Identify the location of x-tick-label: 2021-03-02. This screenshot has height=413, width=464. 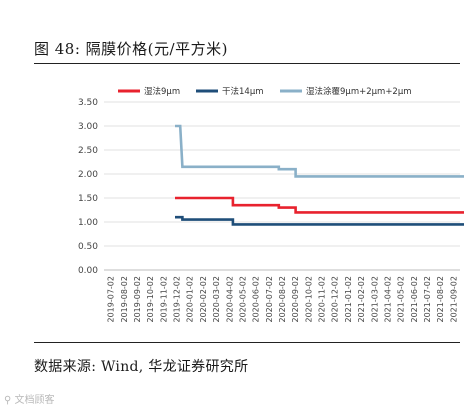
(374, 299).